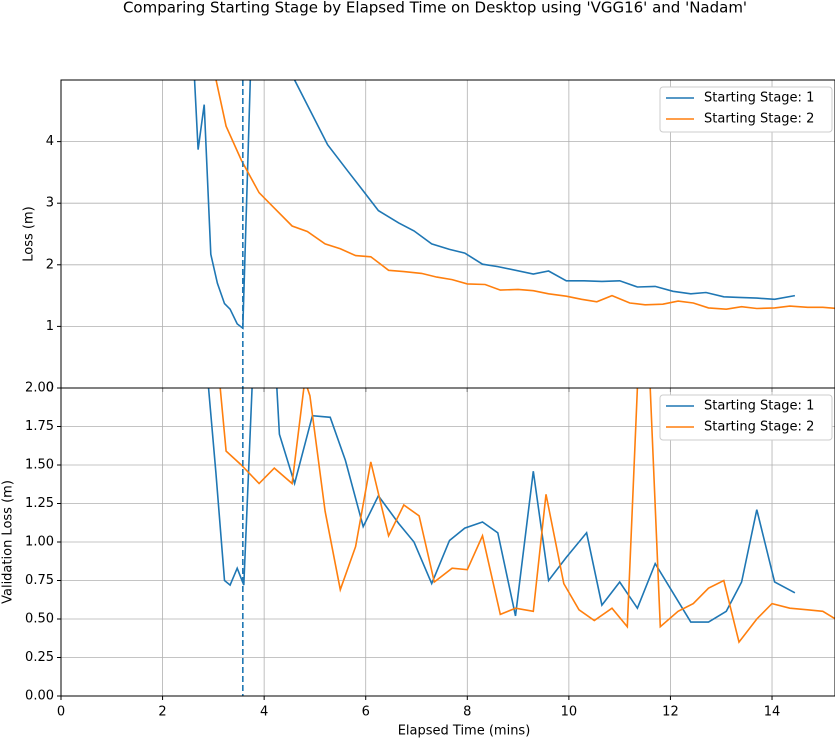 The width and height of the screenshot is (835, 739). What do you see at coordinates (8, 542) in the screenshot?
I see `y-axis-label: Validation Loss (m)` at bounding box center [8, 542].